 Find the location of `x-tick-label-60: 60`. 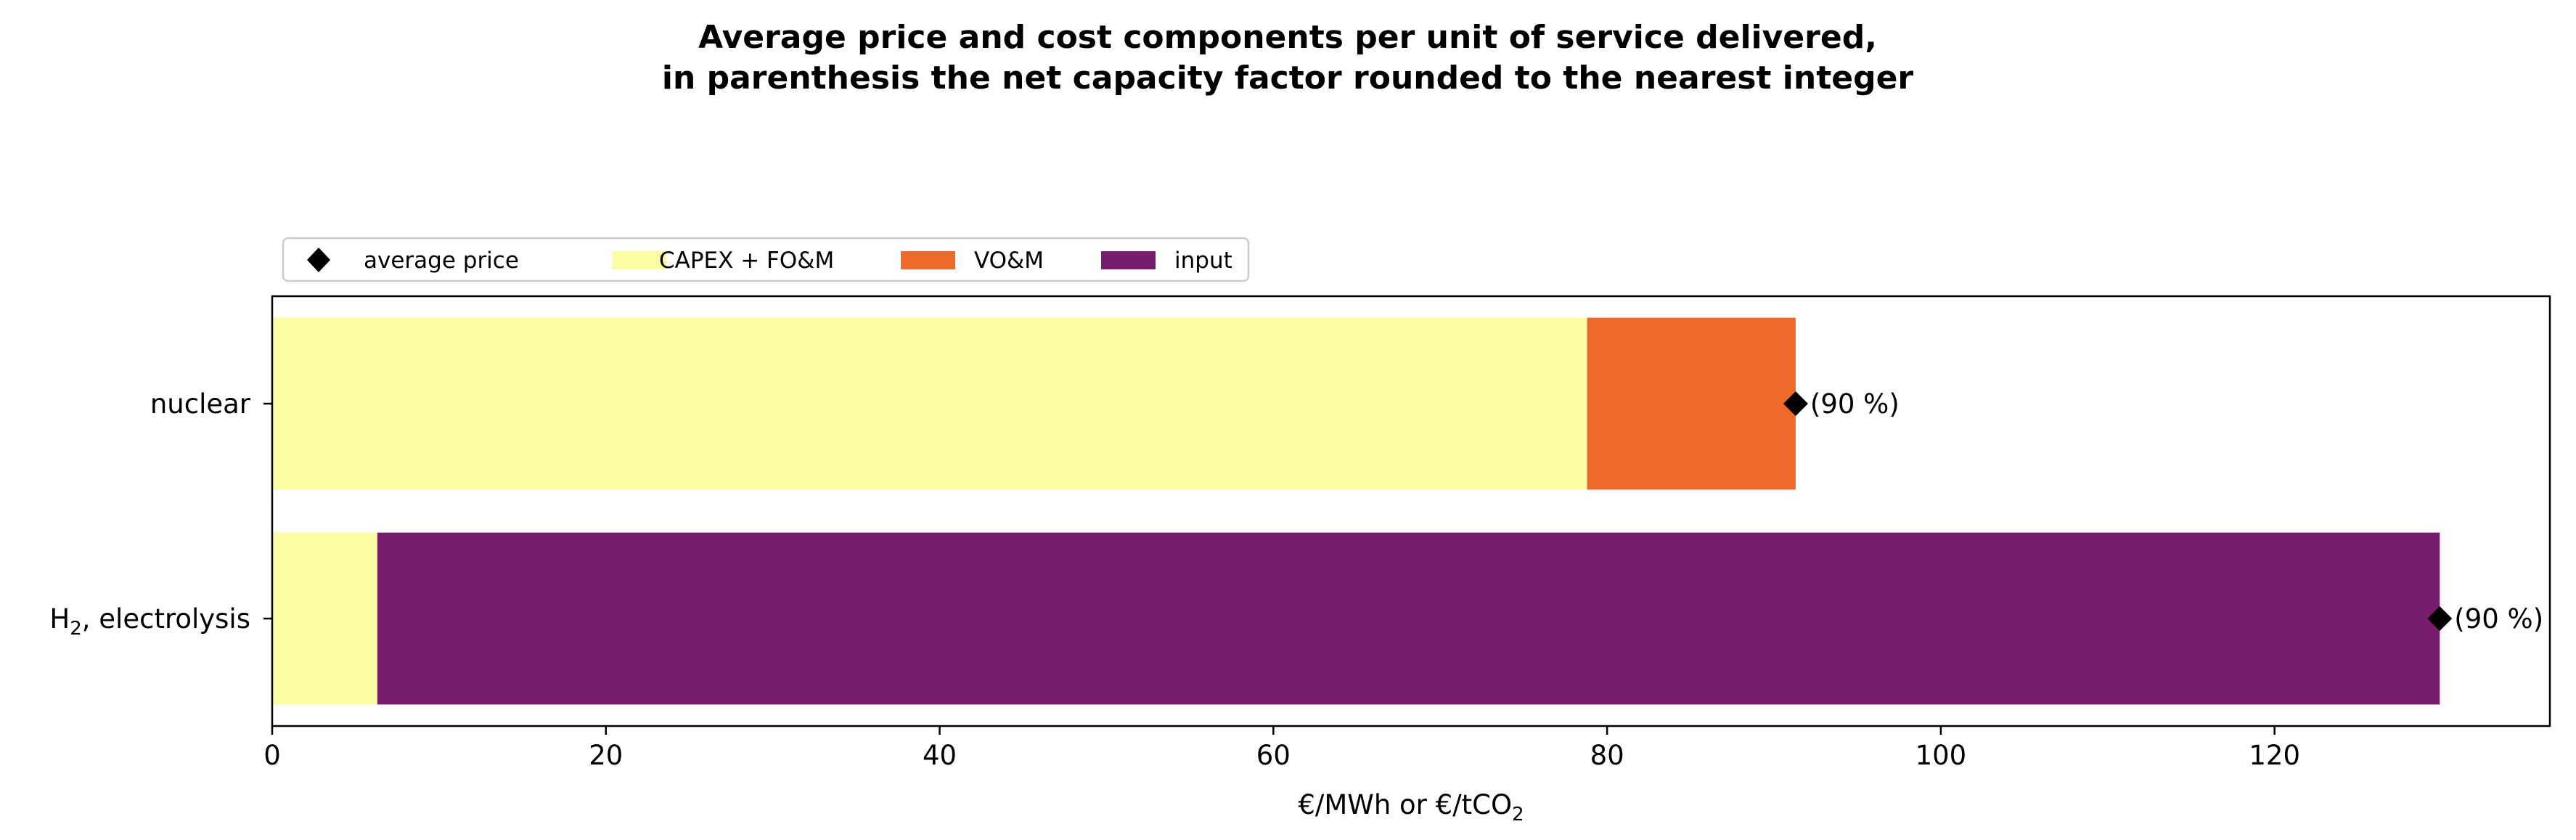

x-tick-label-60: 60 is located at coordinates (1273, 755).